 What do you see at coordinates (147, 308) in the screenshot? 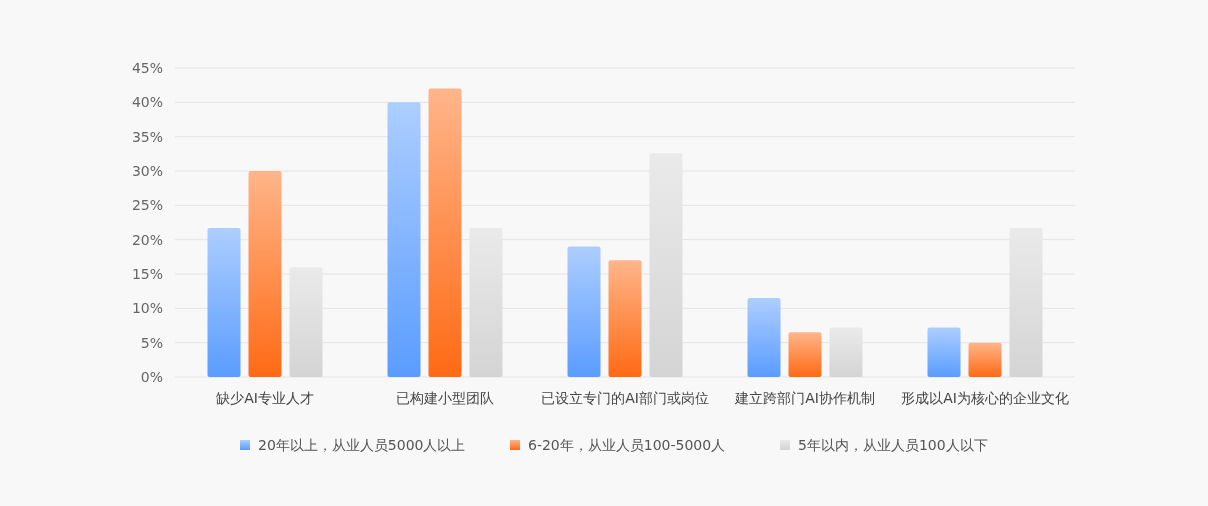
I see `y-tick-label: 10%` at bounding box center [147, 308].